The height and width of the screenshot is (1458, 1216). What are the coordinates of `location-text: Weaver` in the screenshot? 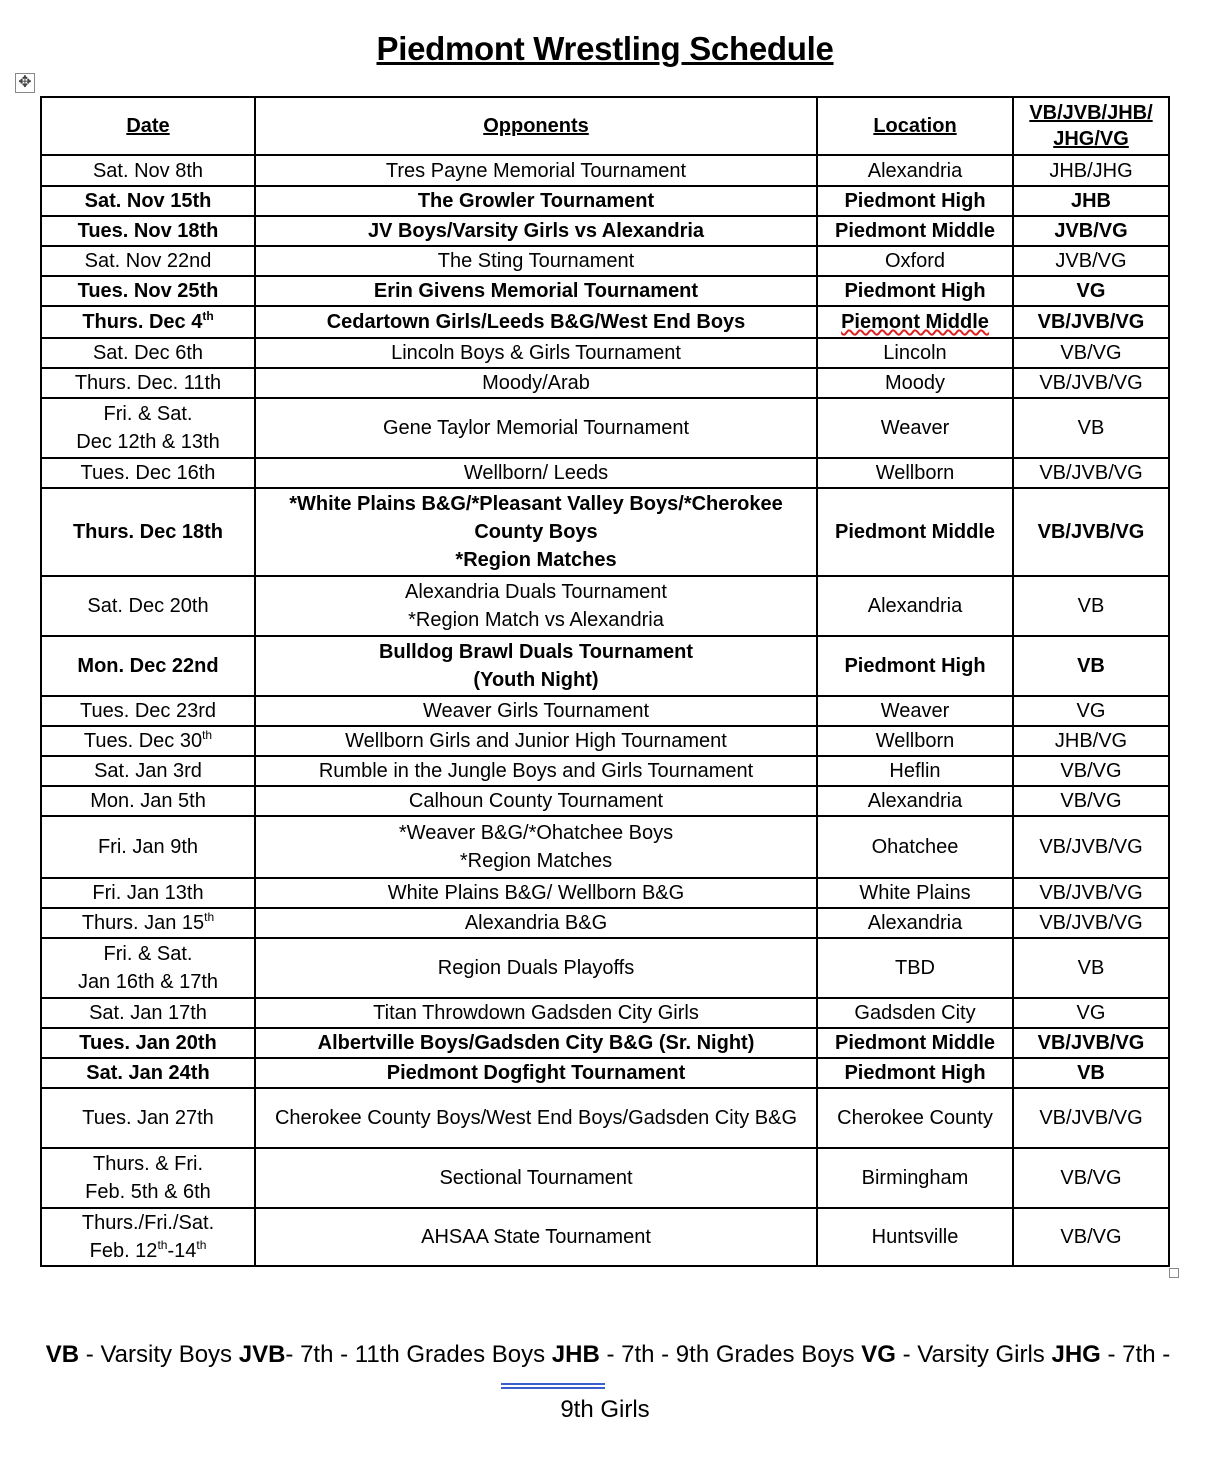 It's located at (915, 711).